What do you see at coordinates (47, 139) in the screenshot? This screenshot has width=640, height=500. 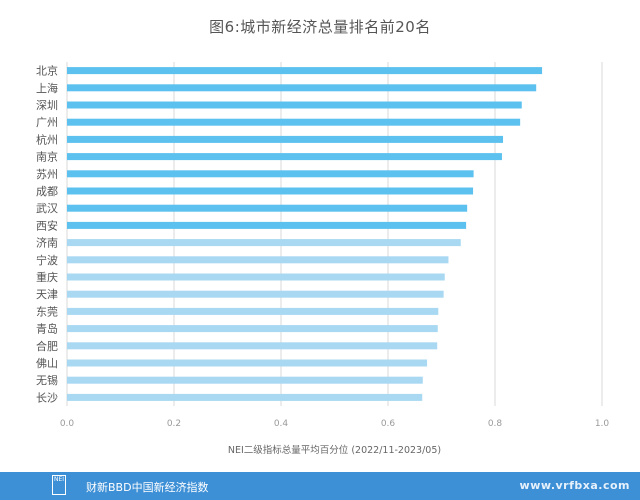 I see `category-label: 杭州` at bounding box center [47, 139].